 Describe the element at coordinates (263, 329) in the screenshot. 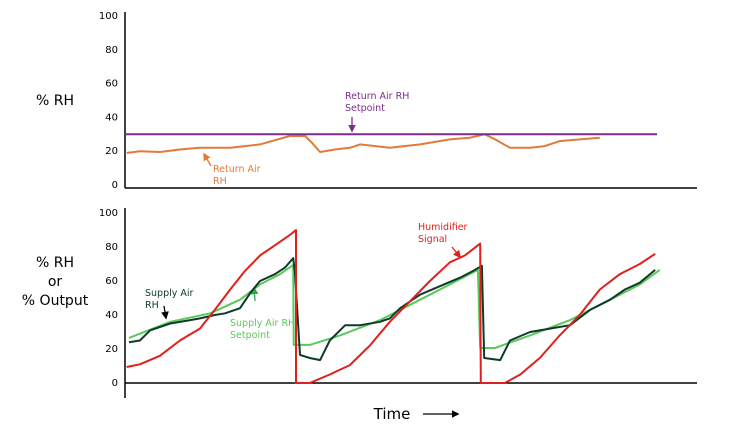

I see `series-label: Supply Air RH Setpoint` at that location.